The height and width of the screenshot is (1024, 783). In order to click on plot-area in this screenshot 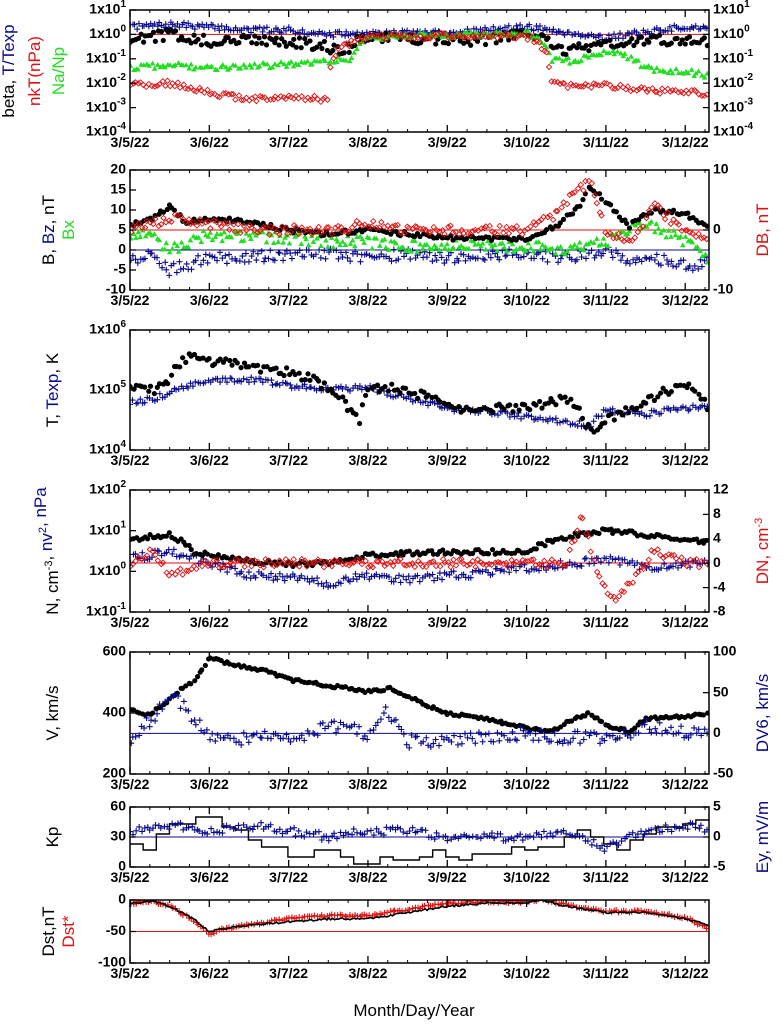, I will do `click(419, 62)`.